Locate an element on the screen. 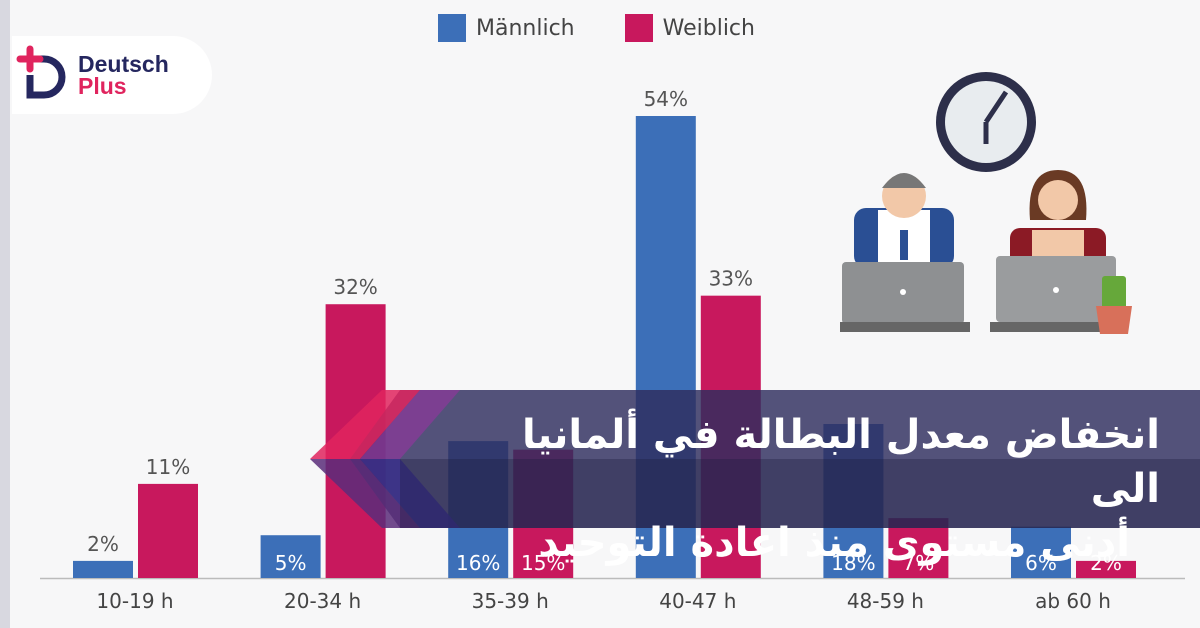  x-tick-label: 20-34 h is located at coordinates (322, 601).